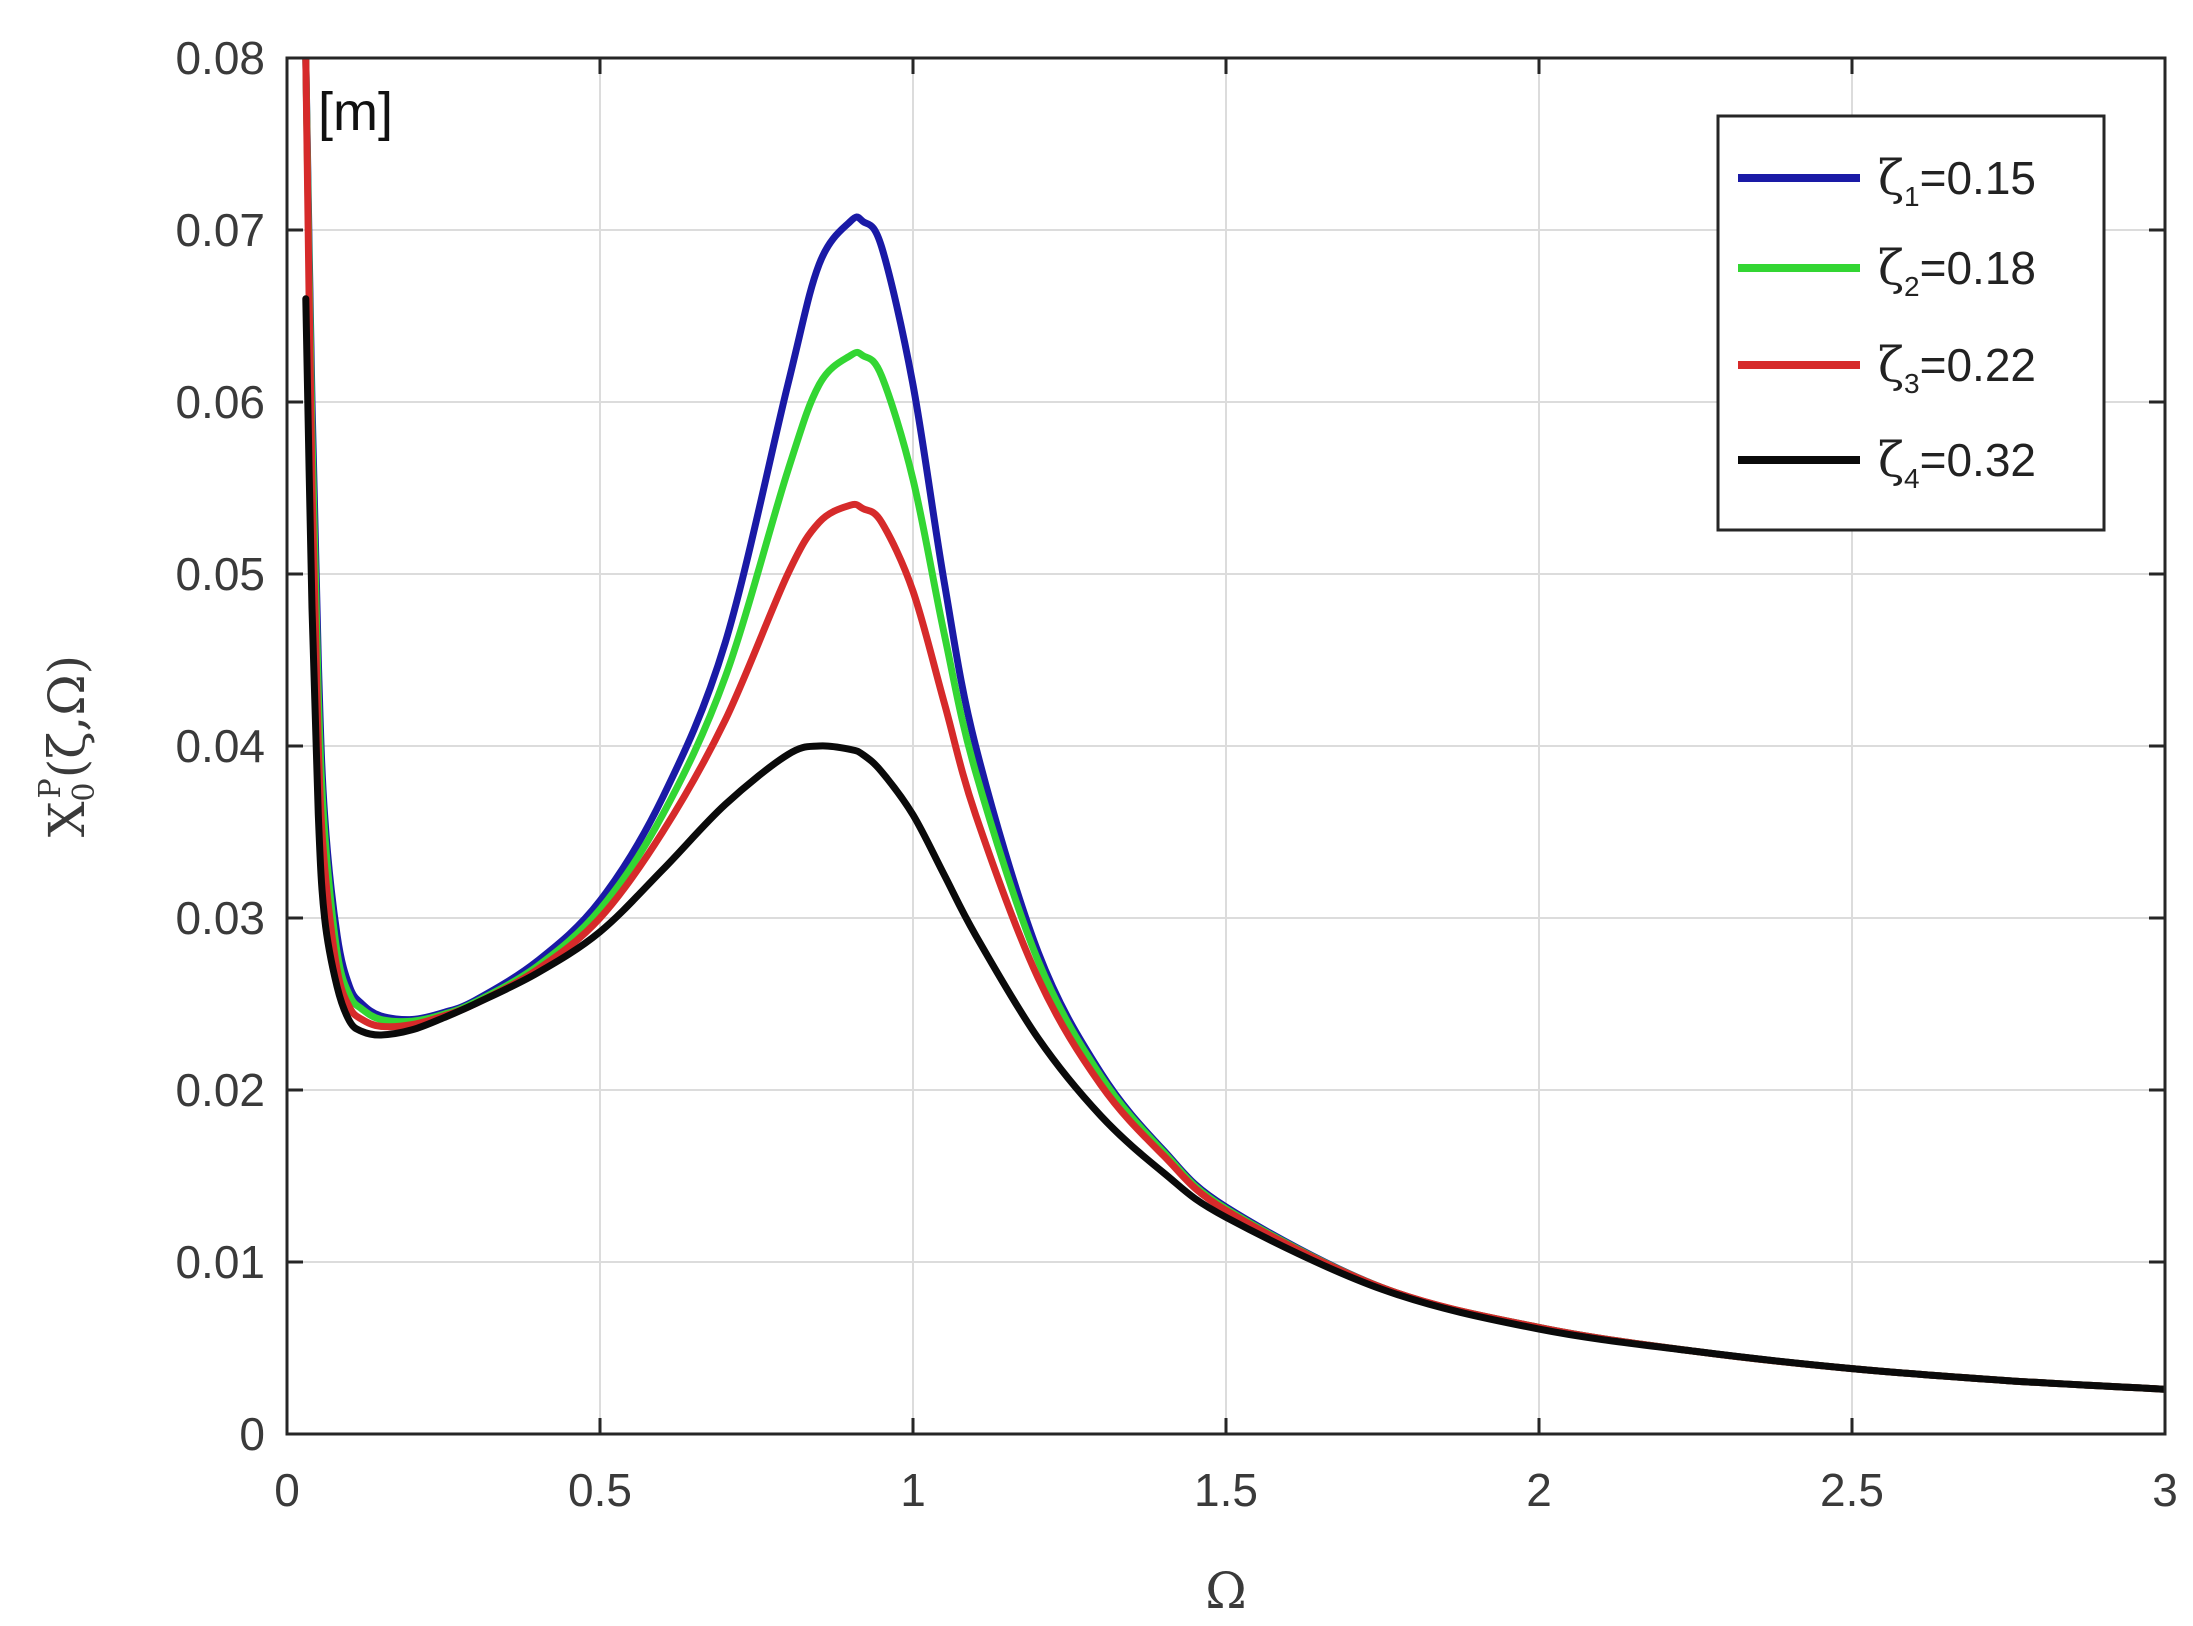 Image resolution: width=2193 pixels, height=1626 pixels. I want to click on legend-subscript: 4, so click(1912, 478).